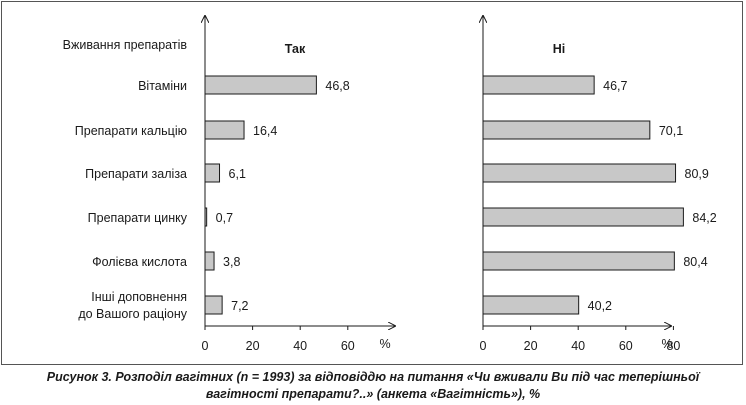 The width and height of the screenshot is (746, 405). Describe the element at coordinates (697, 174) in the screenshot. I see `bar-value-label: 80,9` at that location.